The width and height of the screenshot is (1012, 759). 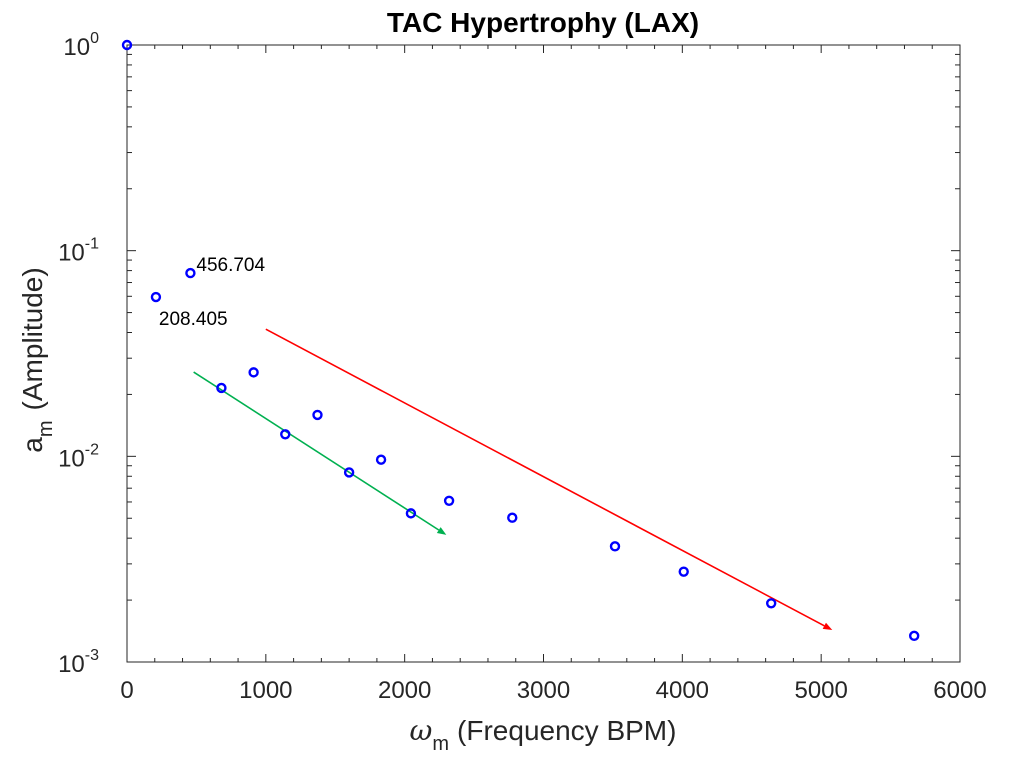 What do you see at coordinates (421, 730) in the screenshot?
I see `x-axis-symbol: ω` at bounding box center [421, 730].